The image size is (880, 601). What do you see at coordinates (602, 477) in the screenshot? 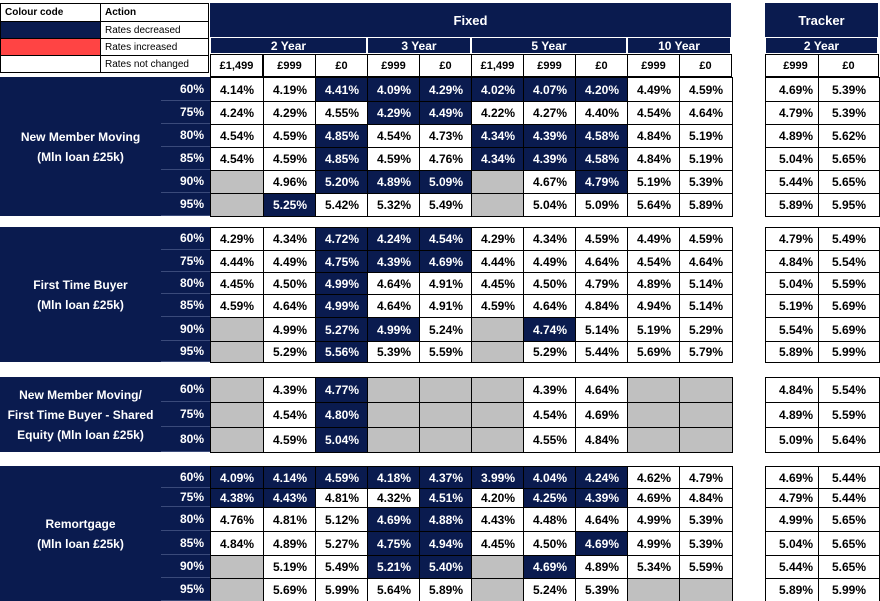
I see `rate-cell: 4.24%` at bounding box center [602, 477].